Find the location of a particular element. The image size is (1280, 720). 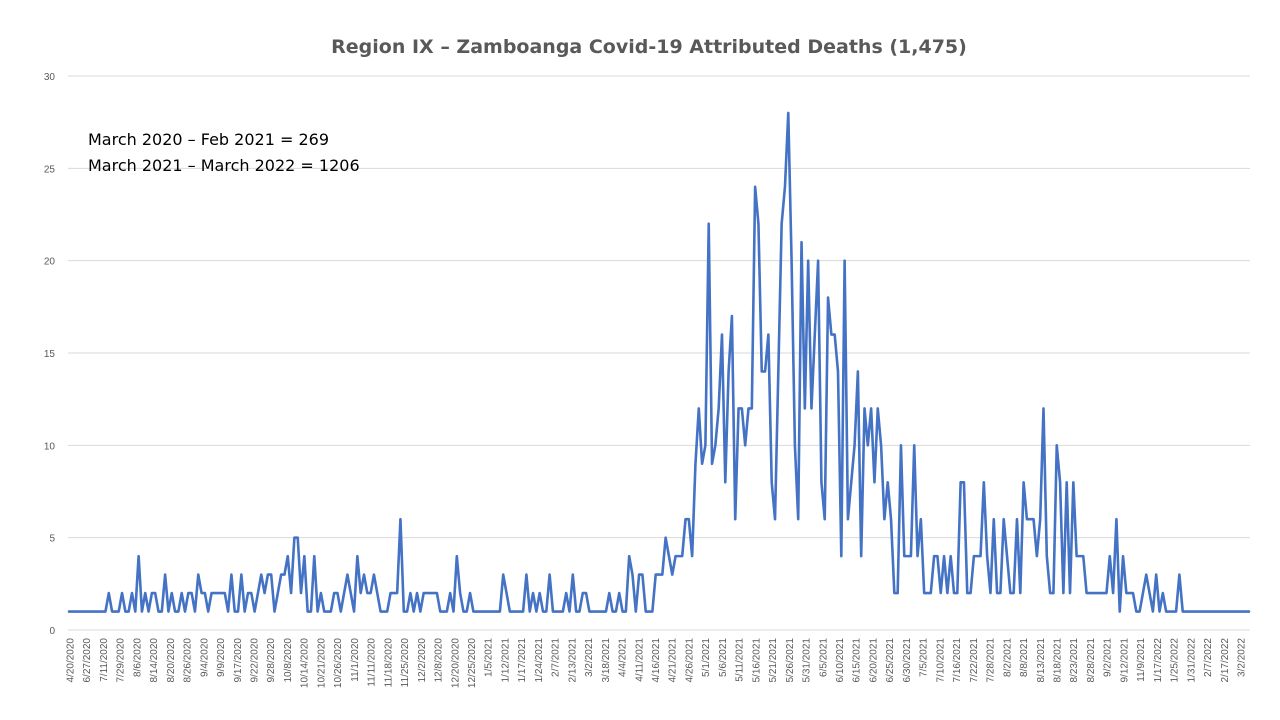

x-tick-label: 4/20/2020 is located at coordinates (71, 660).